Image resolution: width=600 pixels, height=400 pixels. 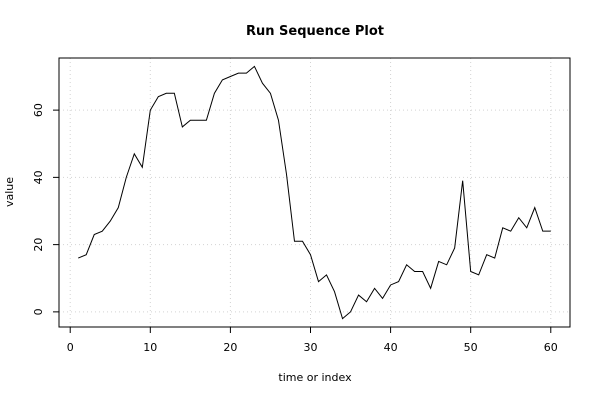 What do you see at coordinates (312, 340) in the screenshot?
I see `x-axis: 0 10 20 30 40 50 60` at bounding box center [312, 340].